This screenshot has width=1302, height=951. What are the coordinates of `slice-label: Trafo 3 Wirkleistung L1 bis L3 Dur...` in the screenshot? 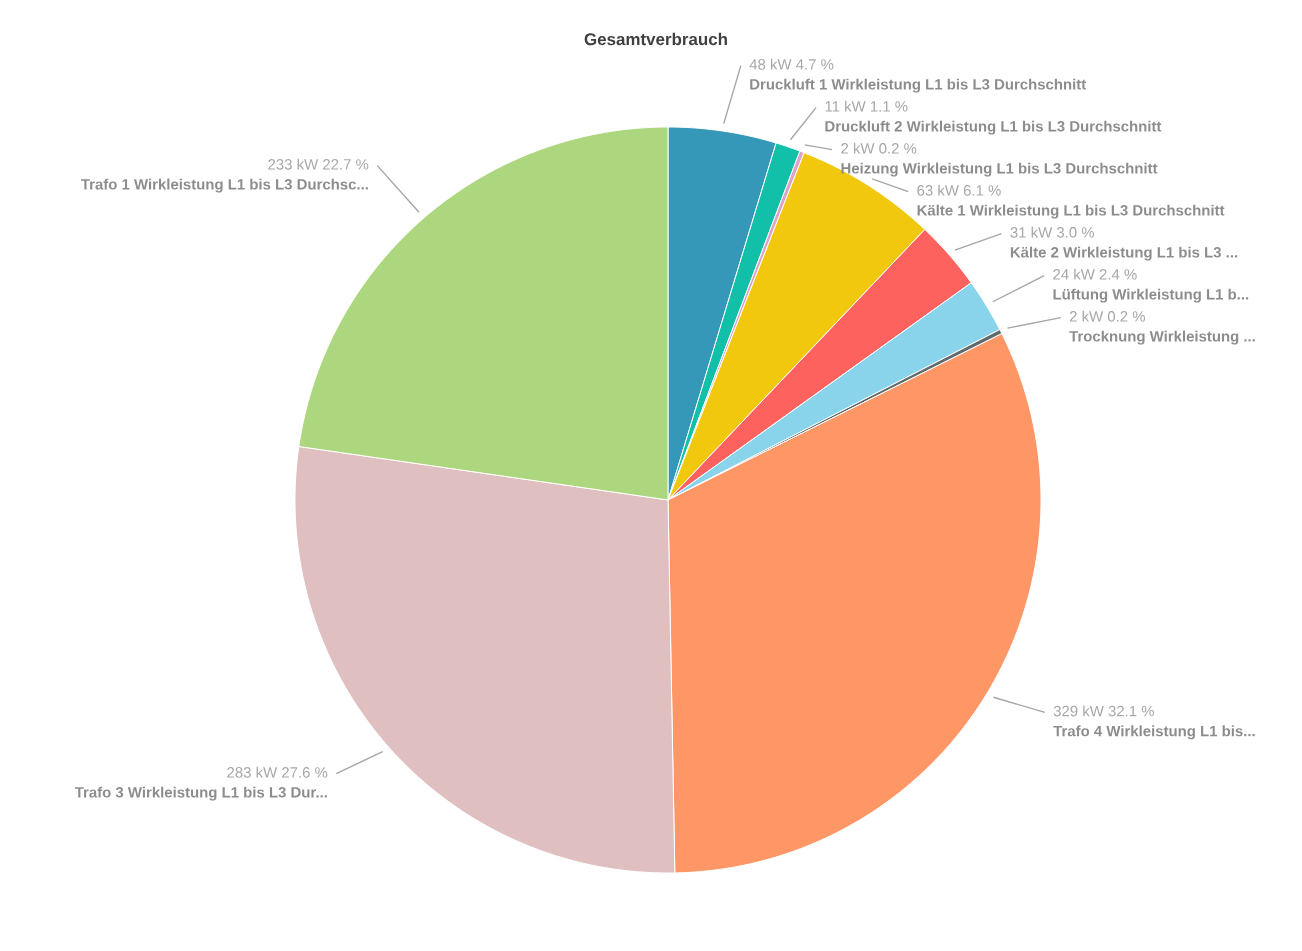 It's located at (200, 793).